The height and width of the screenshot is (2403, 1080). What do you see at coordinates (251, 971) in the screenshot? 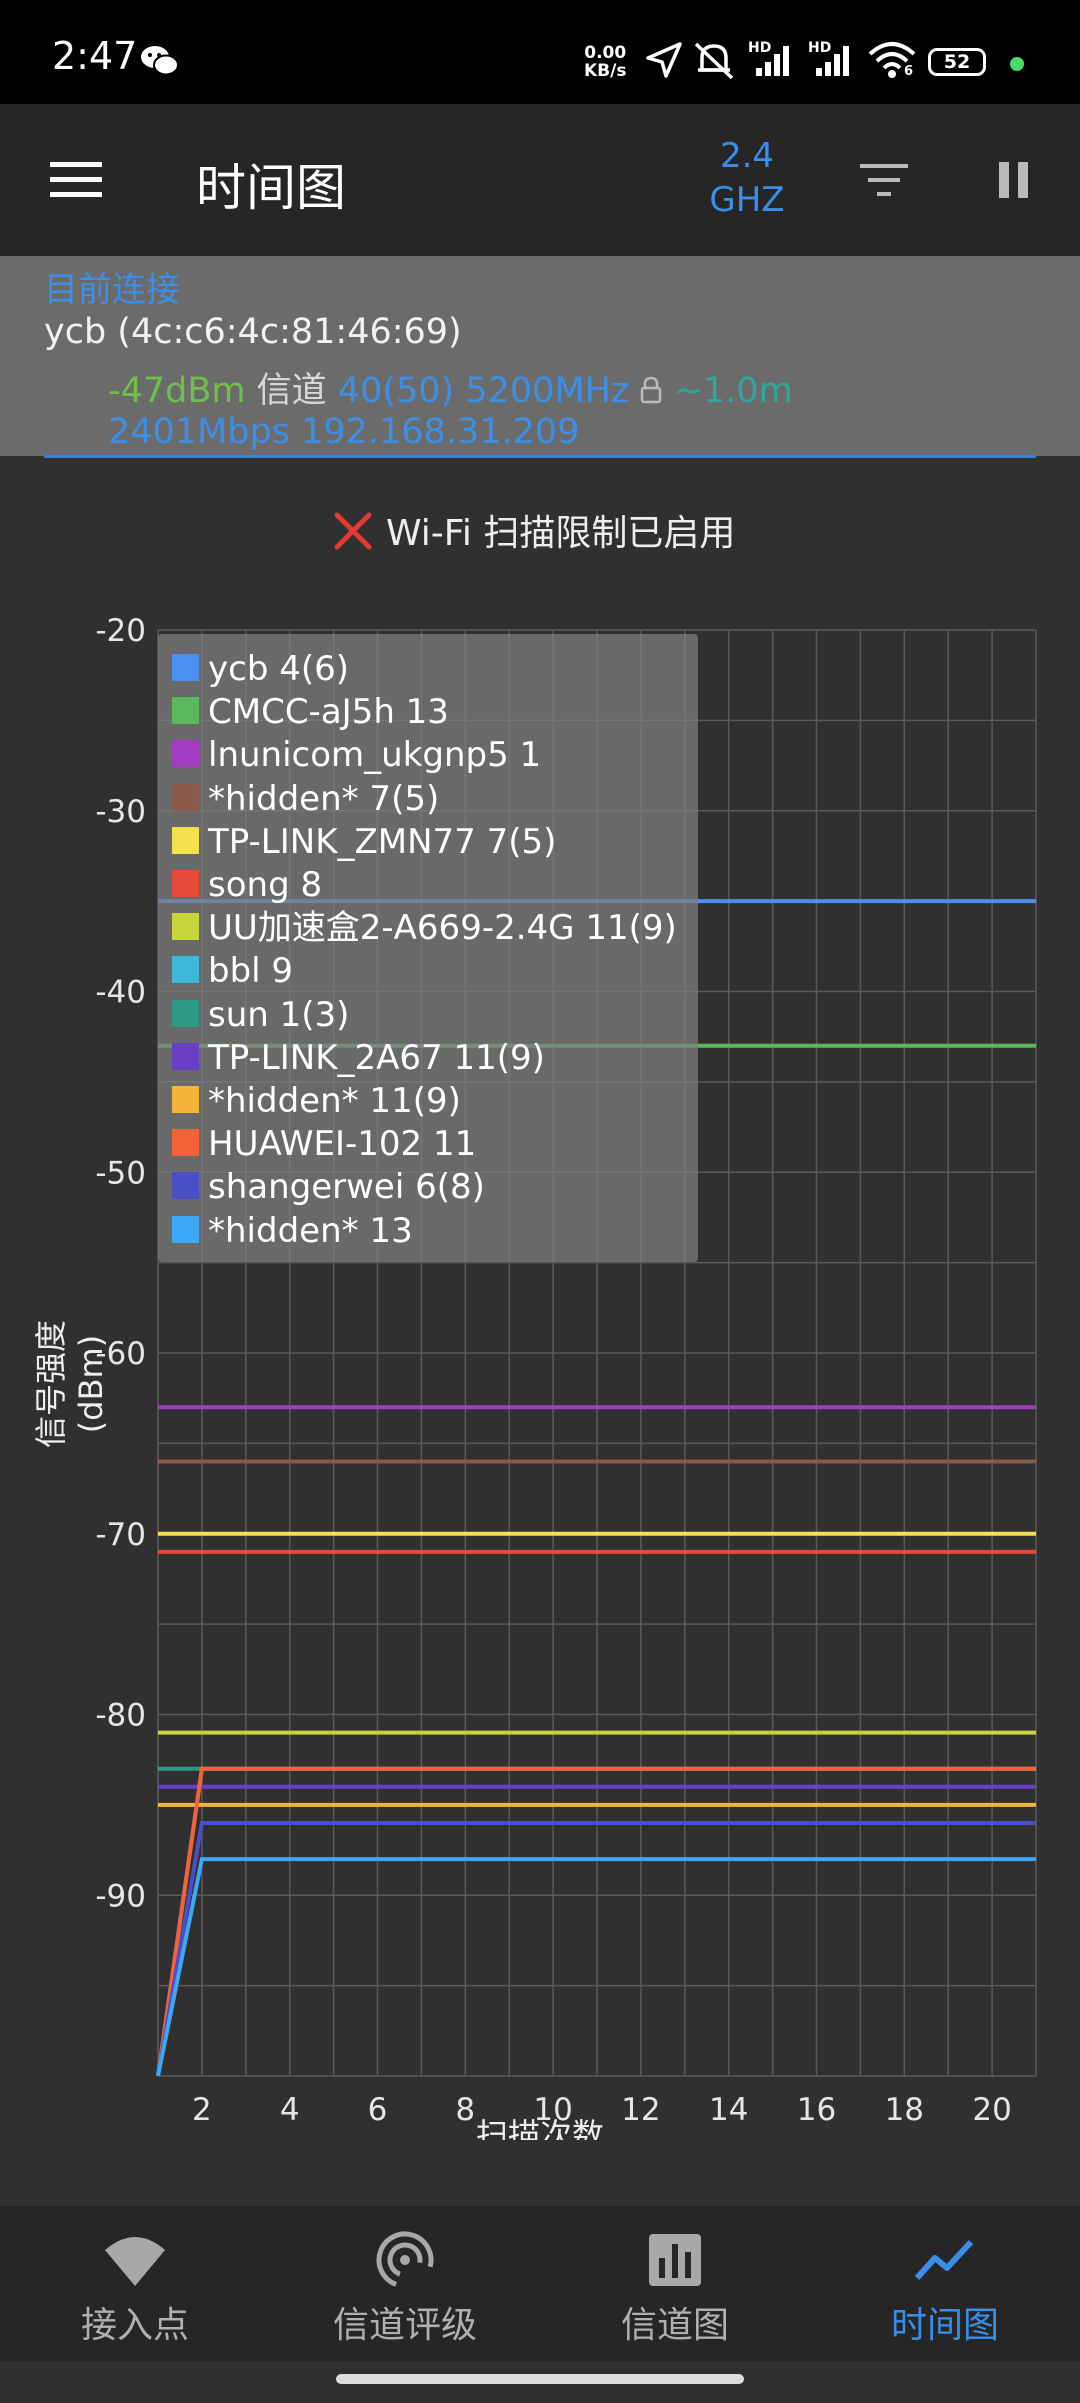
I see `legend-label: bbl 9` at bounding box center [251, 971].